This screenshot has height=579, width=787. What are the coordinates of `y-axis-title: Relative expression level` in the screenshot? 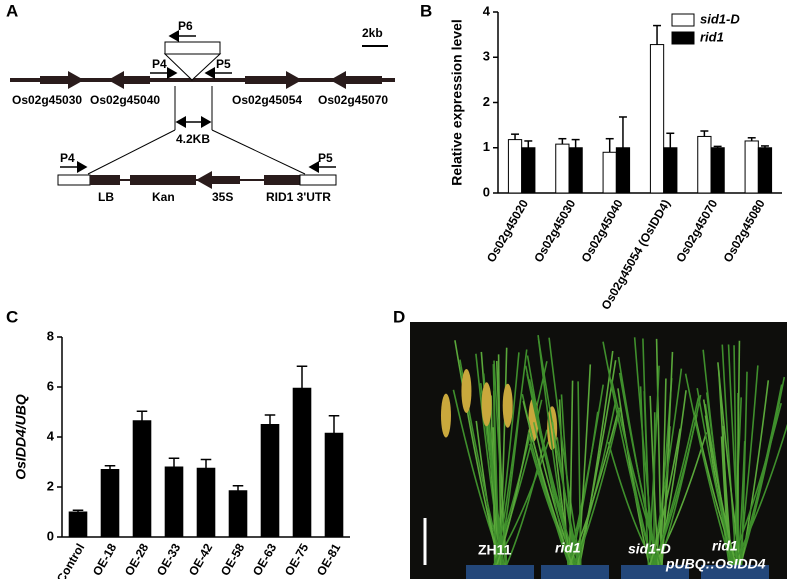 It's located at (457, 102).